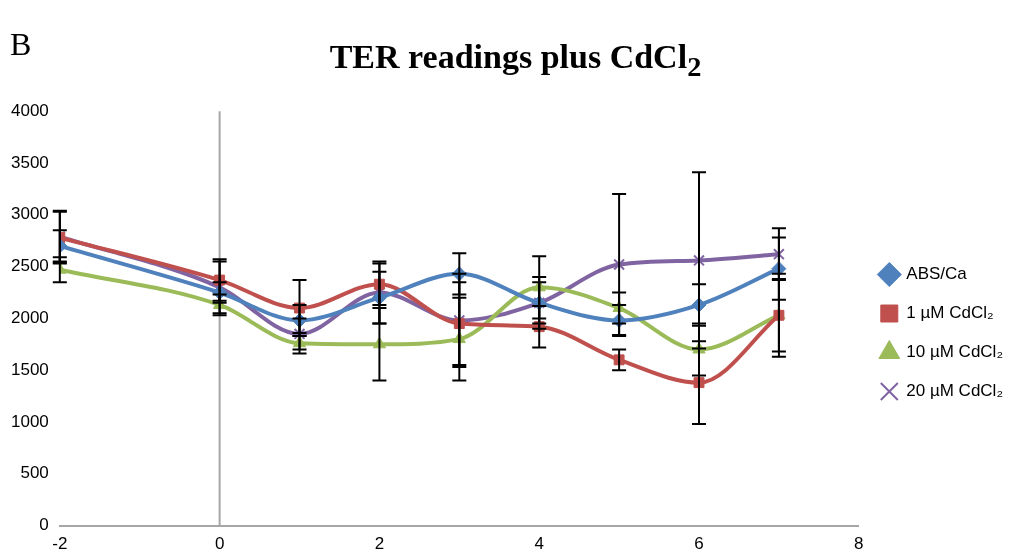  Describe the element at coordinates (29, 266) in the screenshot. I see `y-tick-label: 2500` at that location.